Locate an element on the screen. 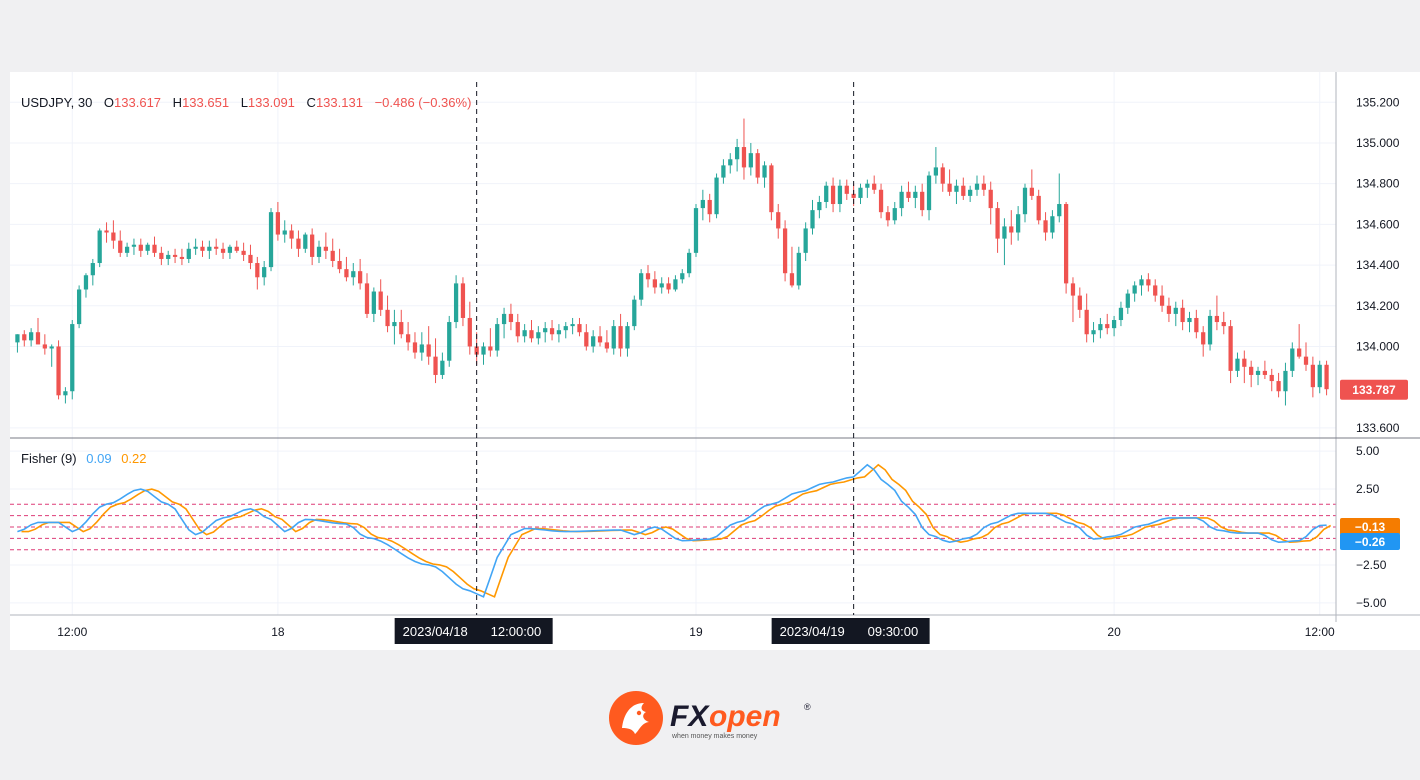 This screenshot has width=1420, height=780. change-value: −0.486 (−0.36%) is located at coordinates (423, 102).